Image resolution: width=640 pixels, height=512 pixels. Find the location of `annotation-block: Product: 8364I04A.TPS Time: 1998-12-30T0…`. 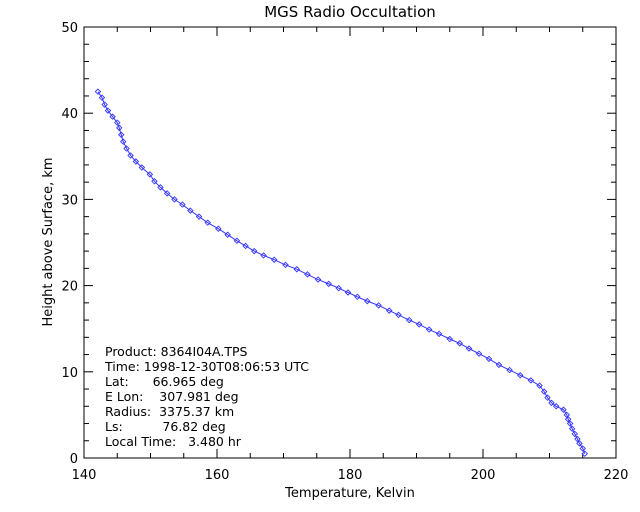

annotation-block: Product: 8364I04A.TPS Time: 1998-12-30T0… is located at coordinates (206, 396).